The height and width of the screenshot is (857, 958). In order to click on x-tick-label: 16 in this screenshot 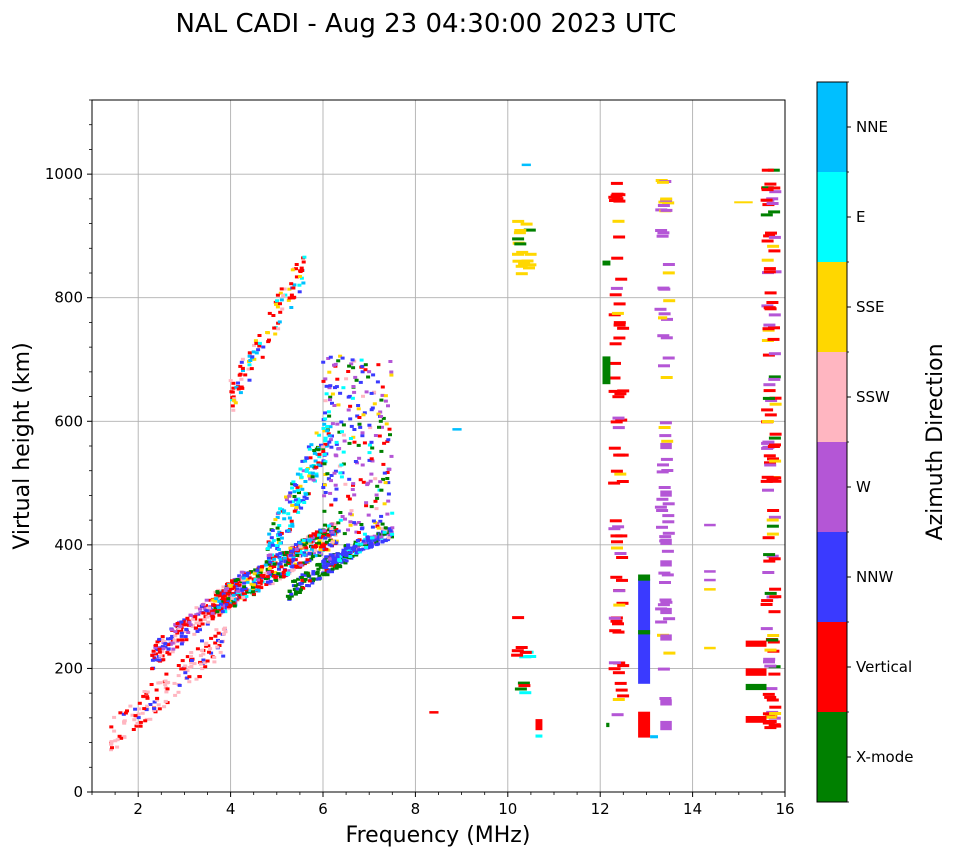, I will do `click(784, 809)`.